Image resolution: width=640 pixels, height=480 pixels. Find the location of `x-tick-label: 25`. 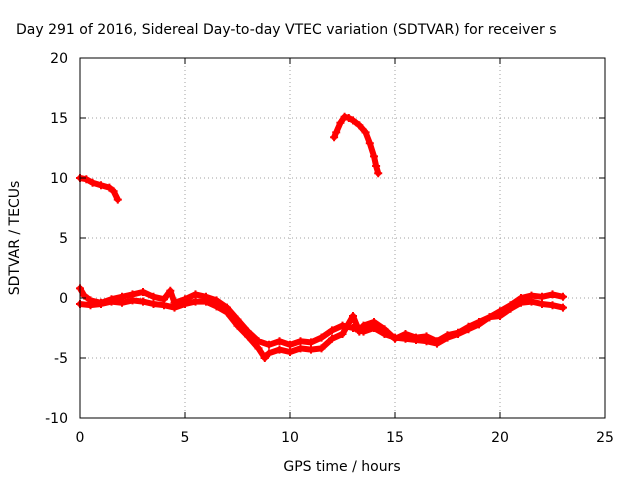

x-tick-label: 25 is located at coordinates (605, 438).